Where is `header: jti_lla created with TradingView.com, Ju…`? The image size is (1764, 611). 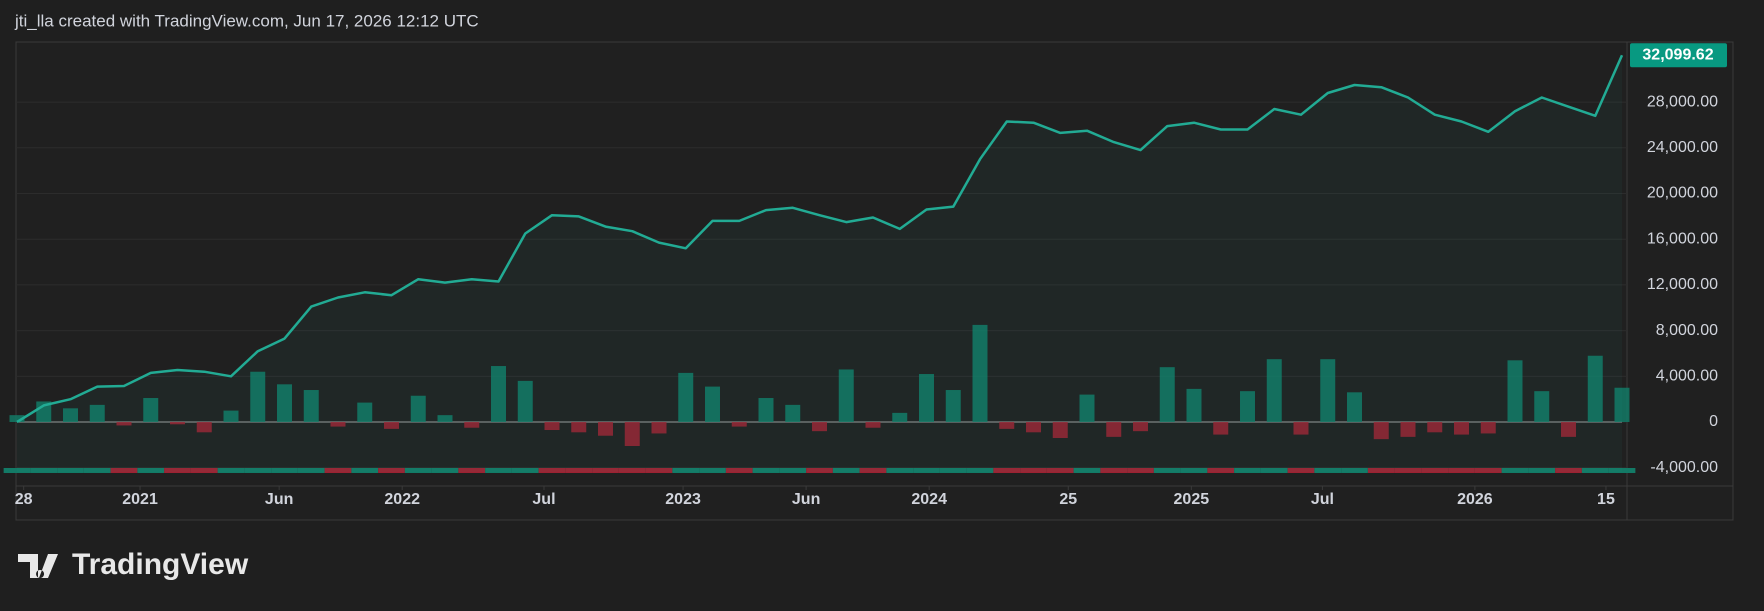
header: jti_lla created with TradingView.com, Ju… is located at coordinates (246, 20).